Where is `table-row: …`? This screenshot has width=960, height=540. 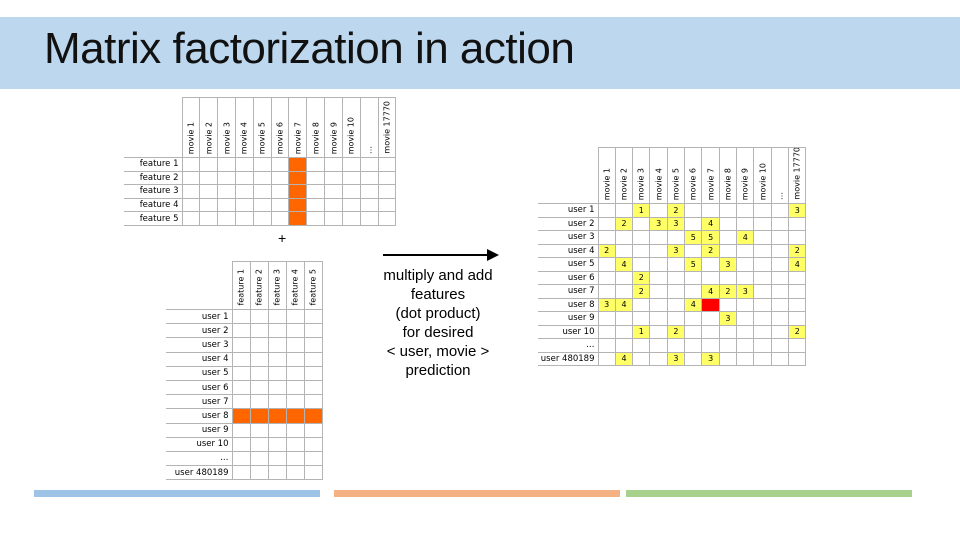 table-row: … is located at coordinates (672, 345).